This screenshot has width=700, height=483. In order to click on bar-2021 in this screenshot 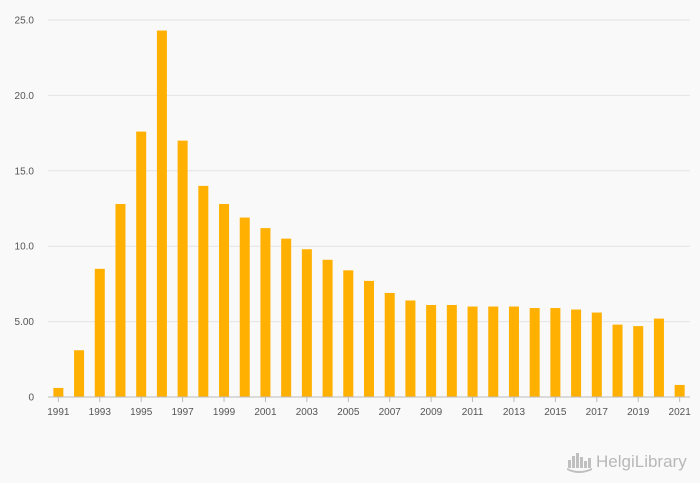, I will do `click(679, 390)`.